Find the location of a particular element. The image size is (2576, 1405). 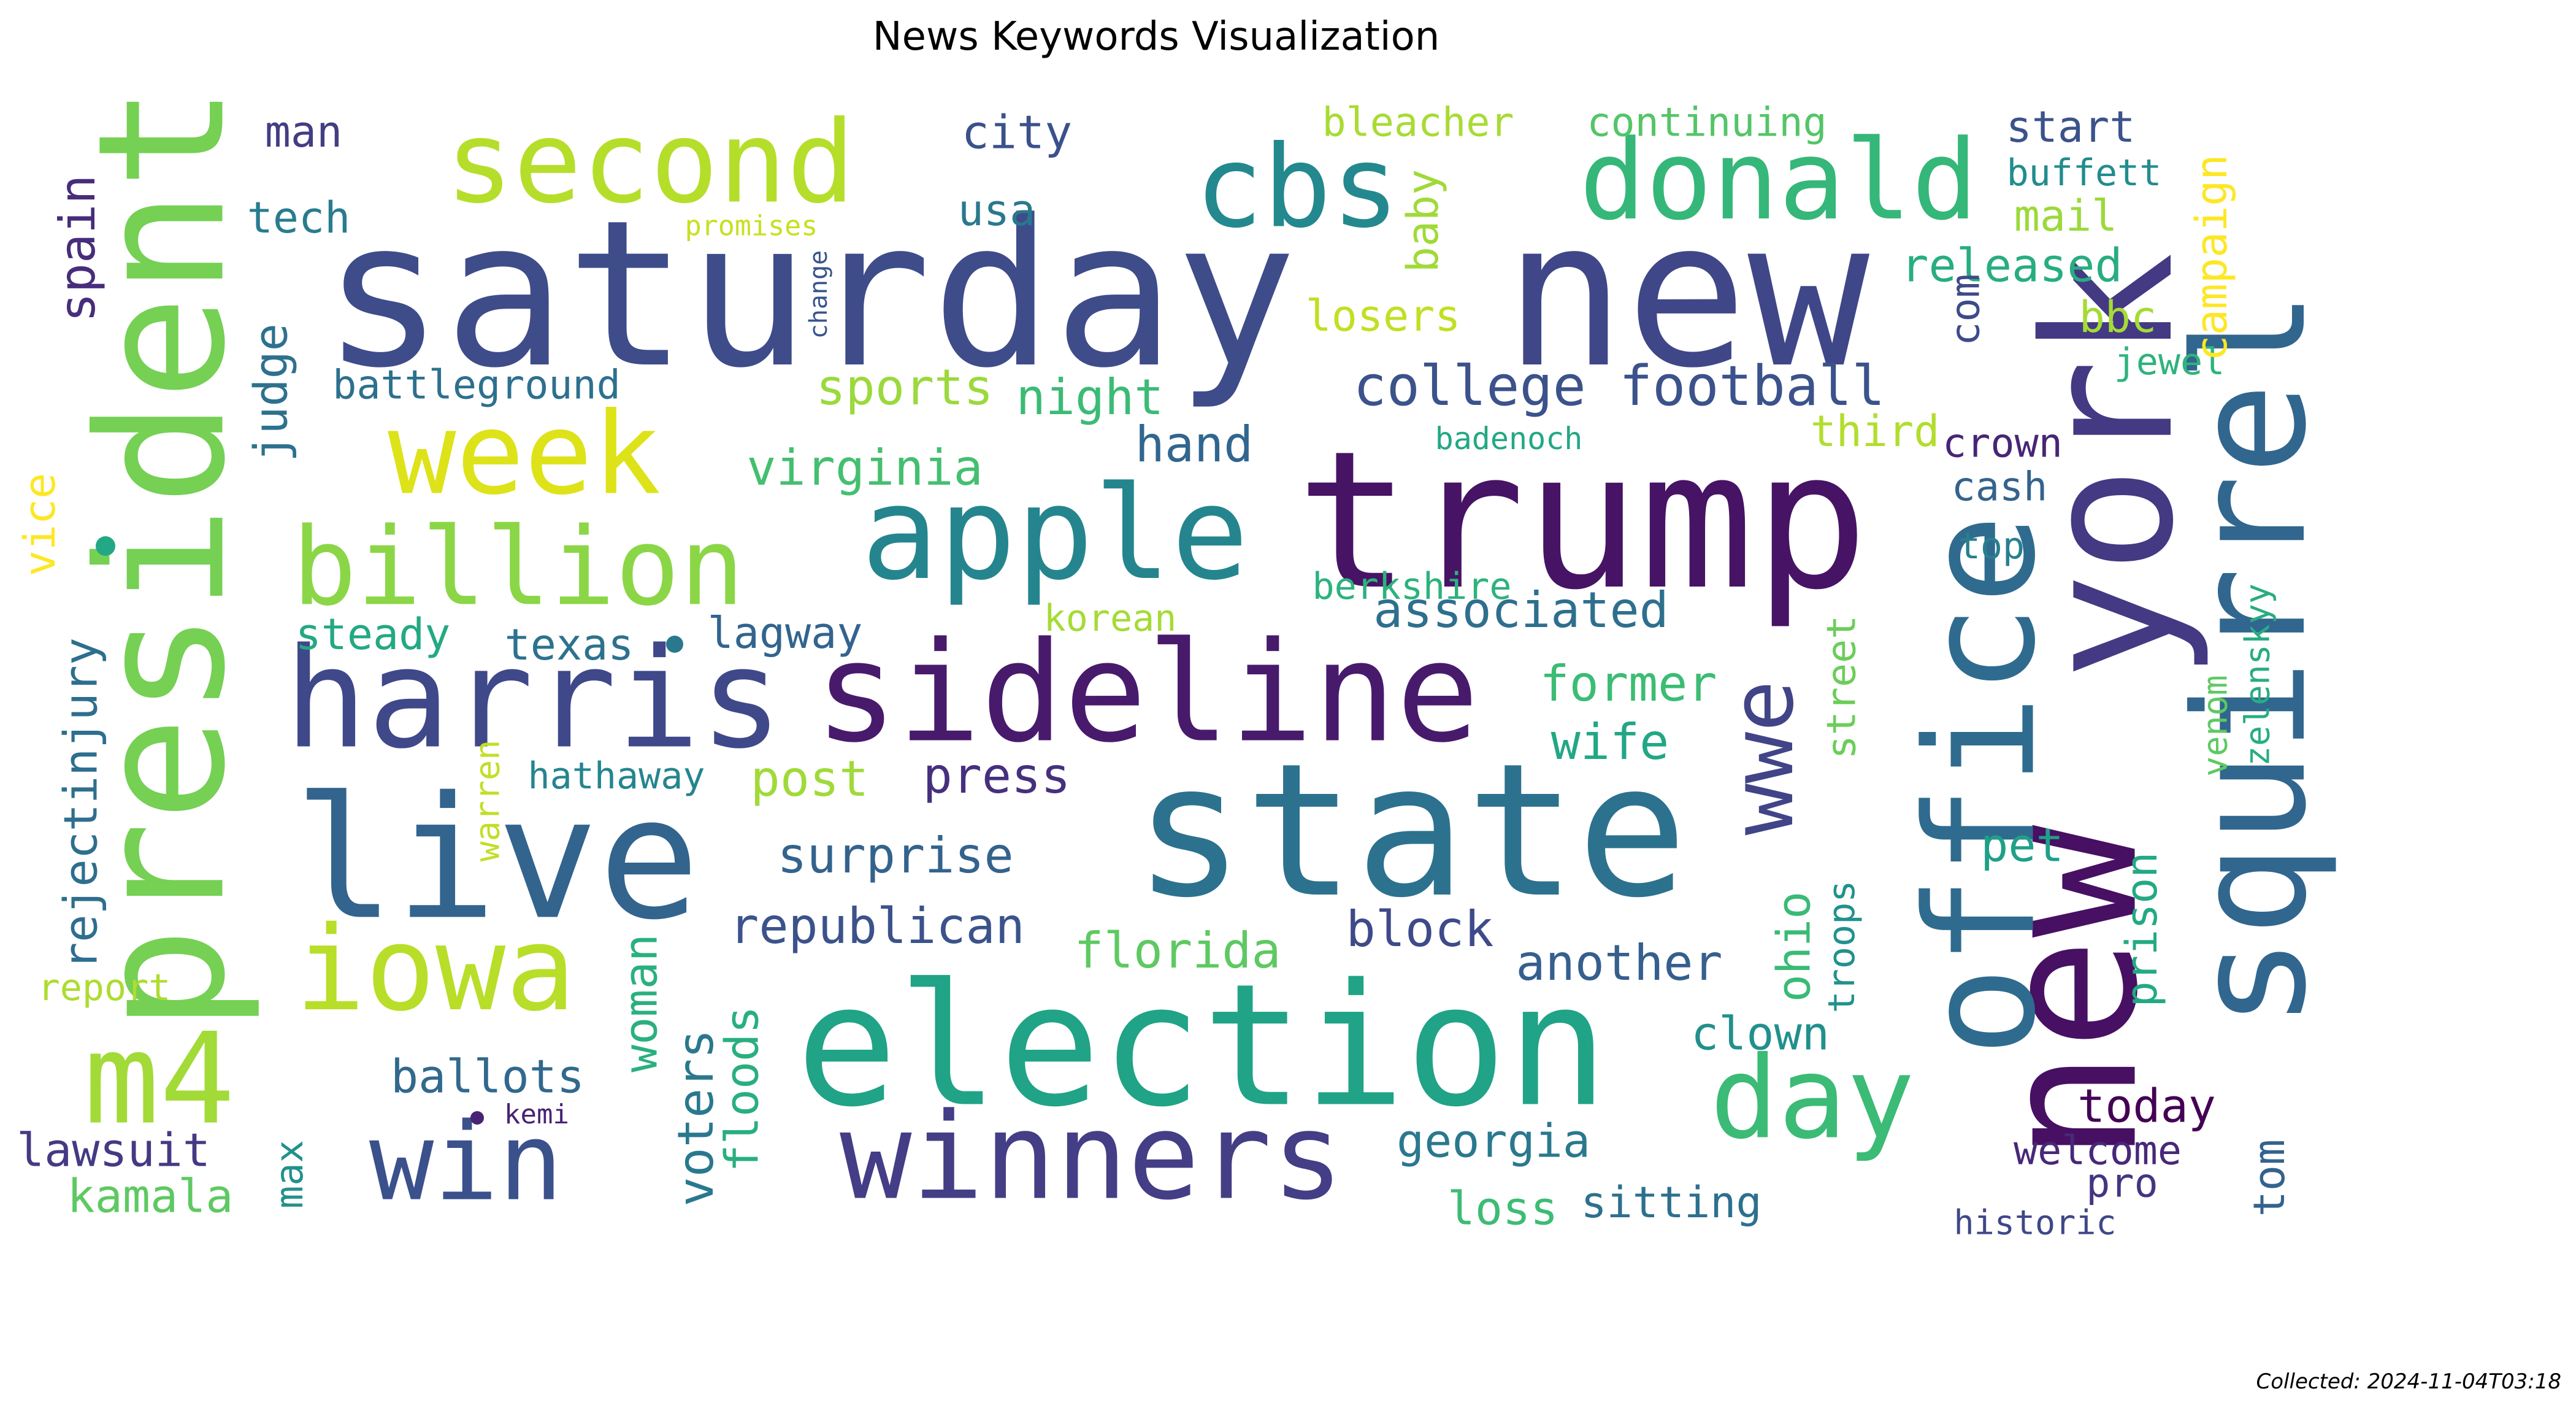

word-man: man is located at coordinates (303, 132).